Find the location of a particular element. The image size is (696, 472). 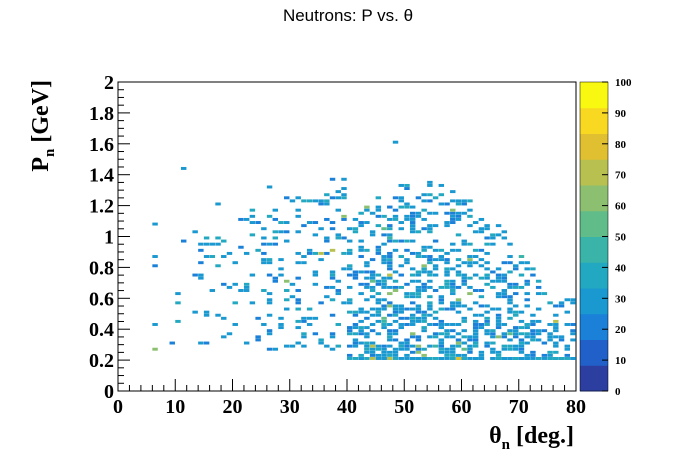

x-axis-label: θn [deg.] is located at coordinates (531, 438).